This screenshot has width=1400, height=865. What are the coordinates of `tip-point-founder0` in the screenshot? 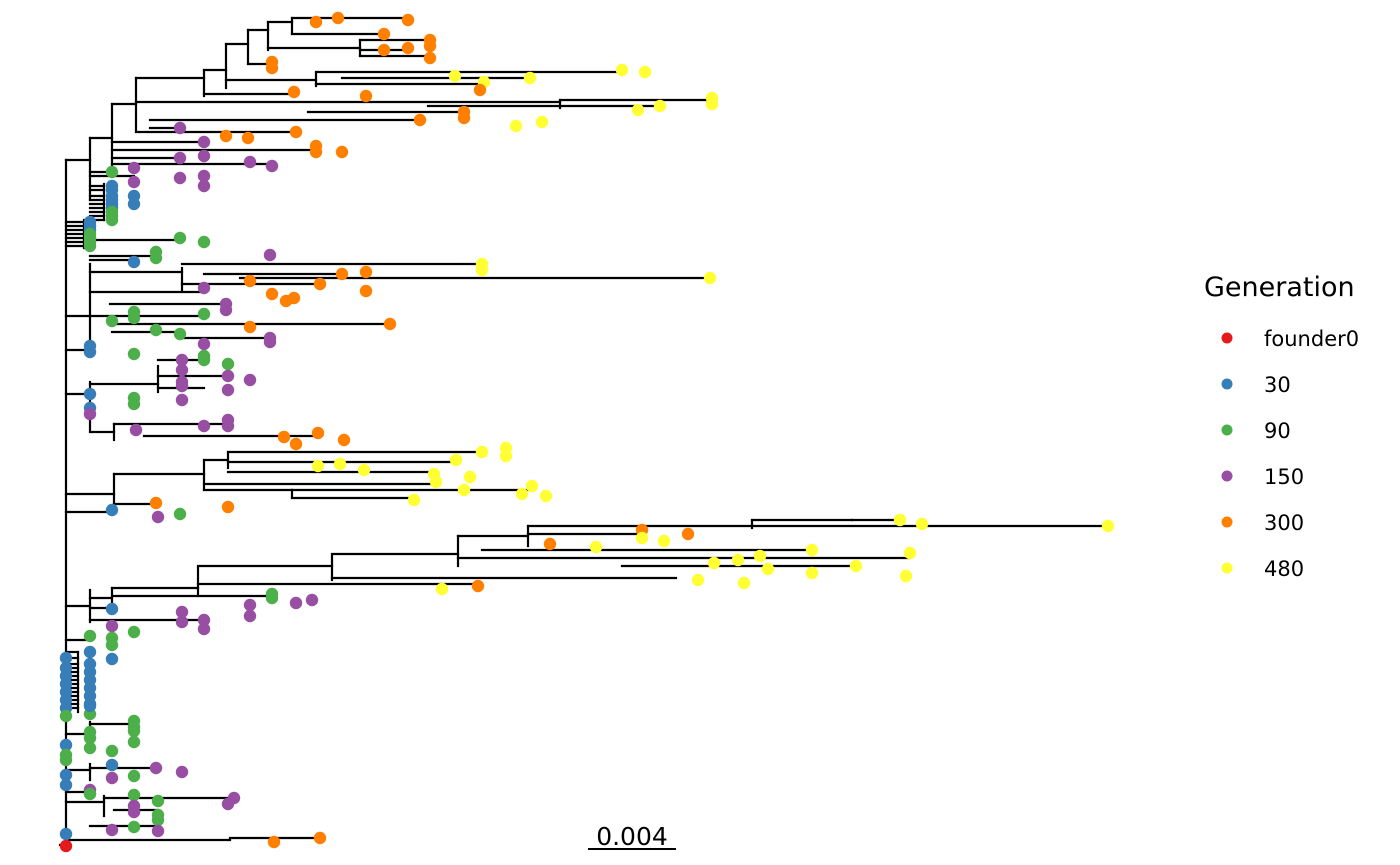 It's located at (66, 846).